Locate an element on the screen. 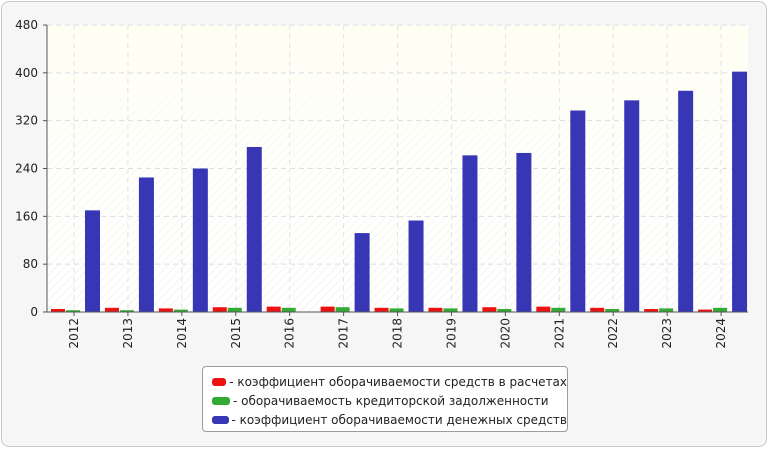  bar-2024-s1 is located at coordinates (720, 309).